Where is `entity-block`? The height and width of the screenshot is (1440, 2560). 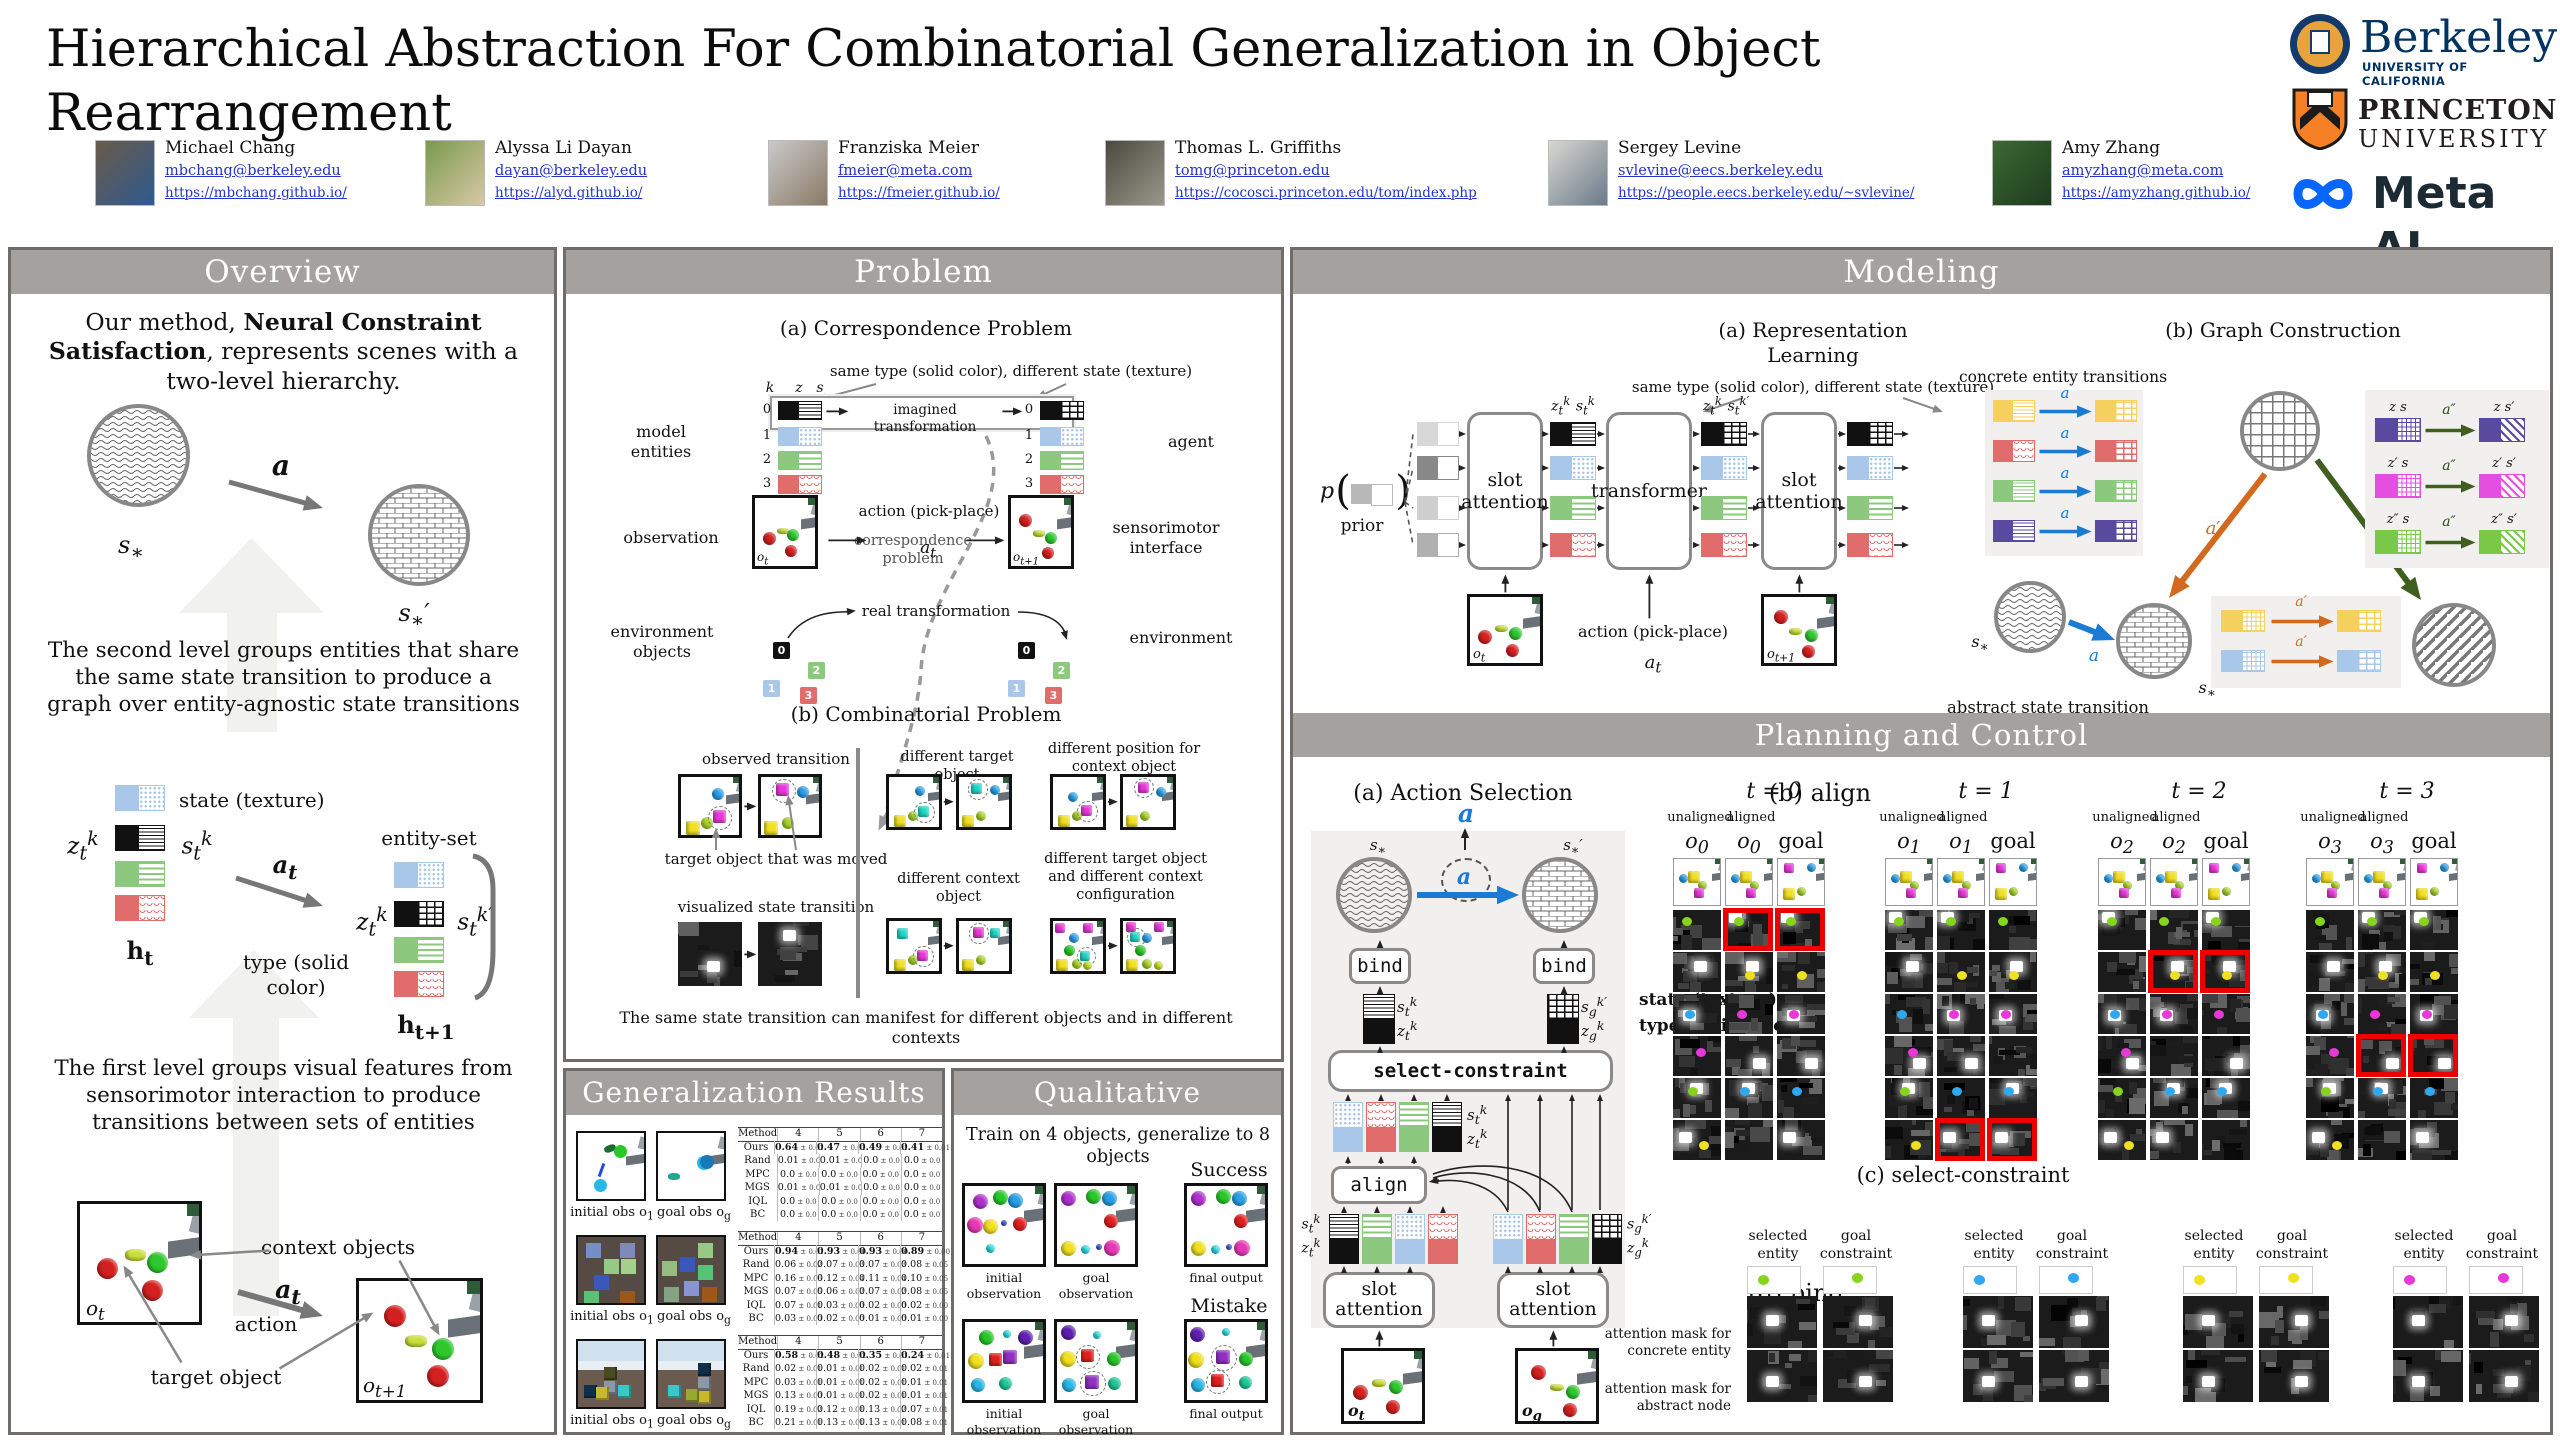
entity-block is located at coordinates (140, 798).